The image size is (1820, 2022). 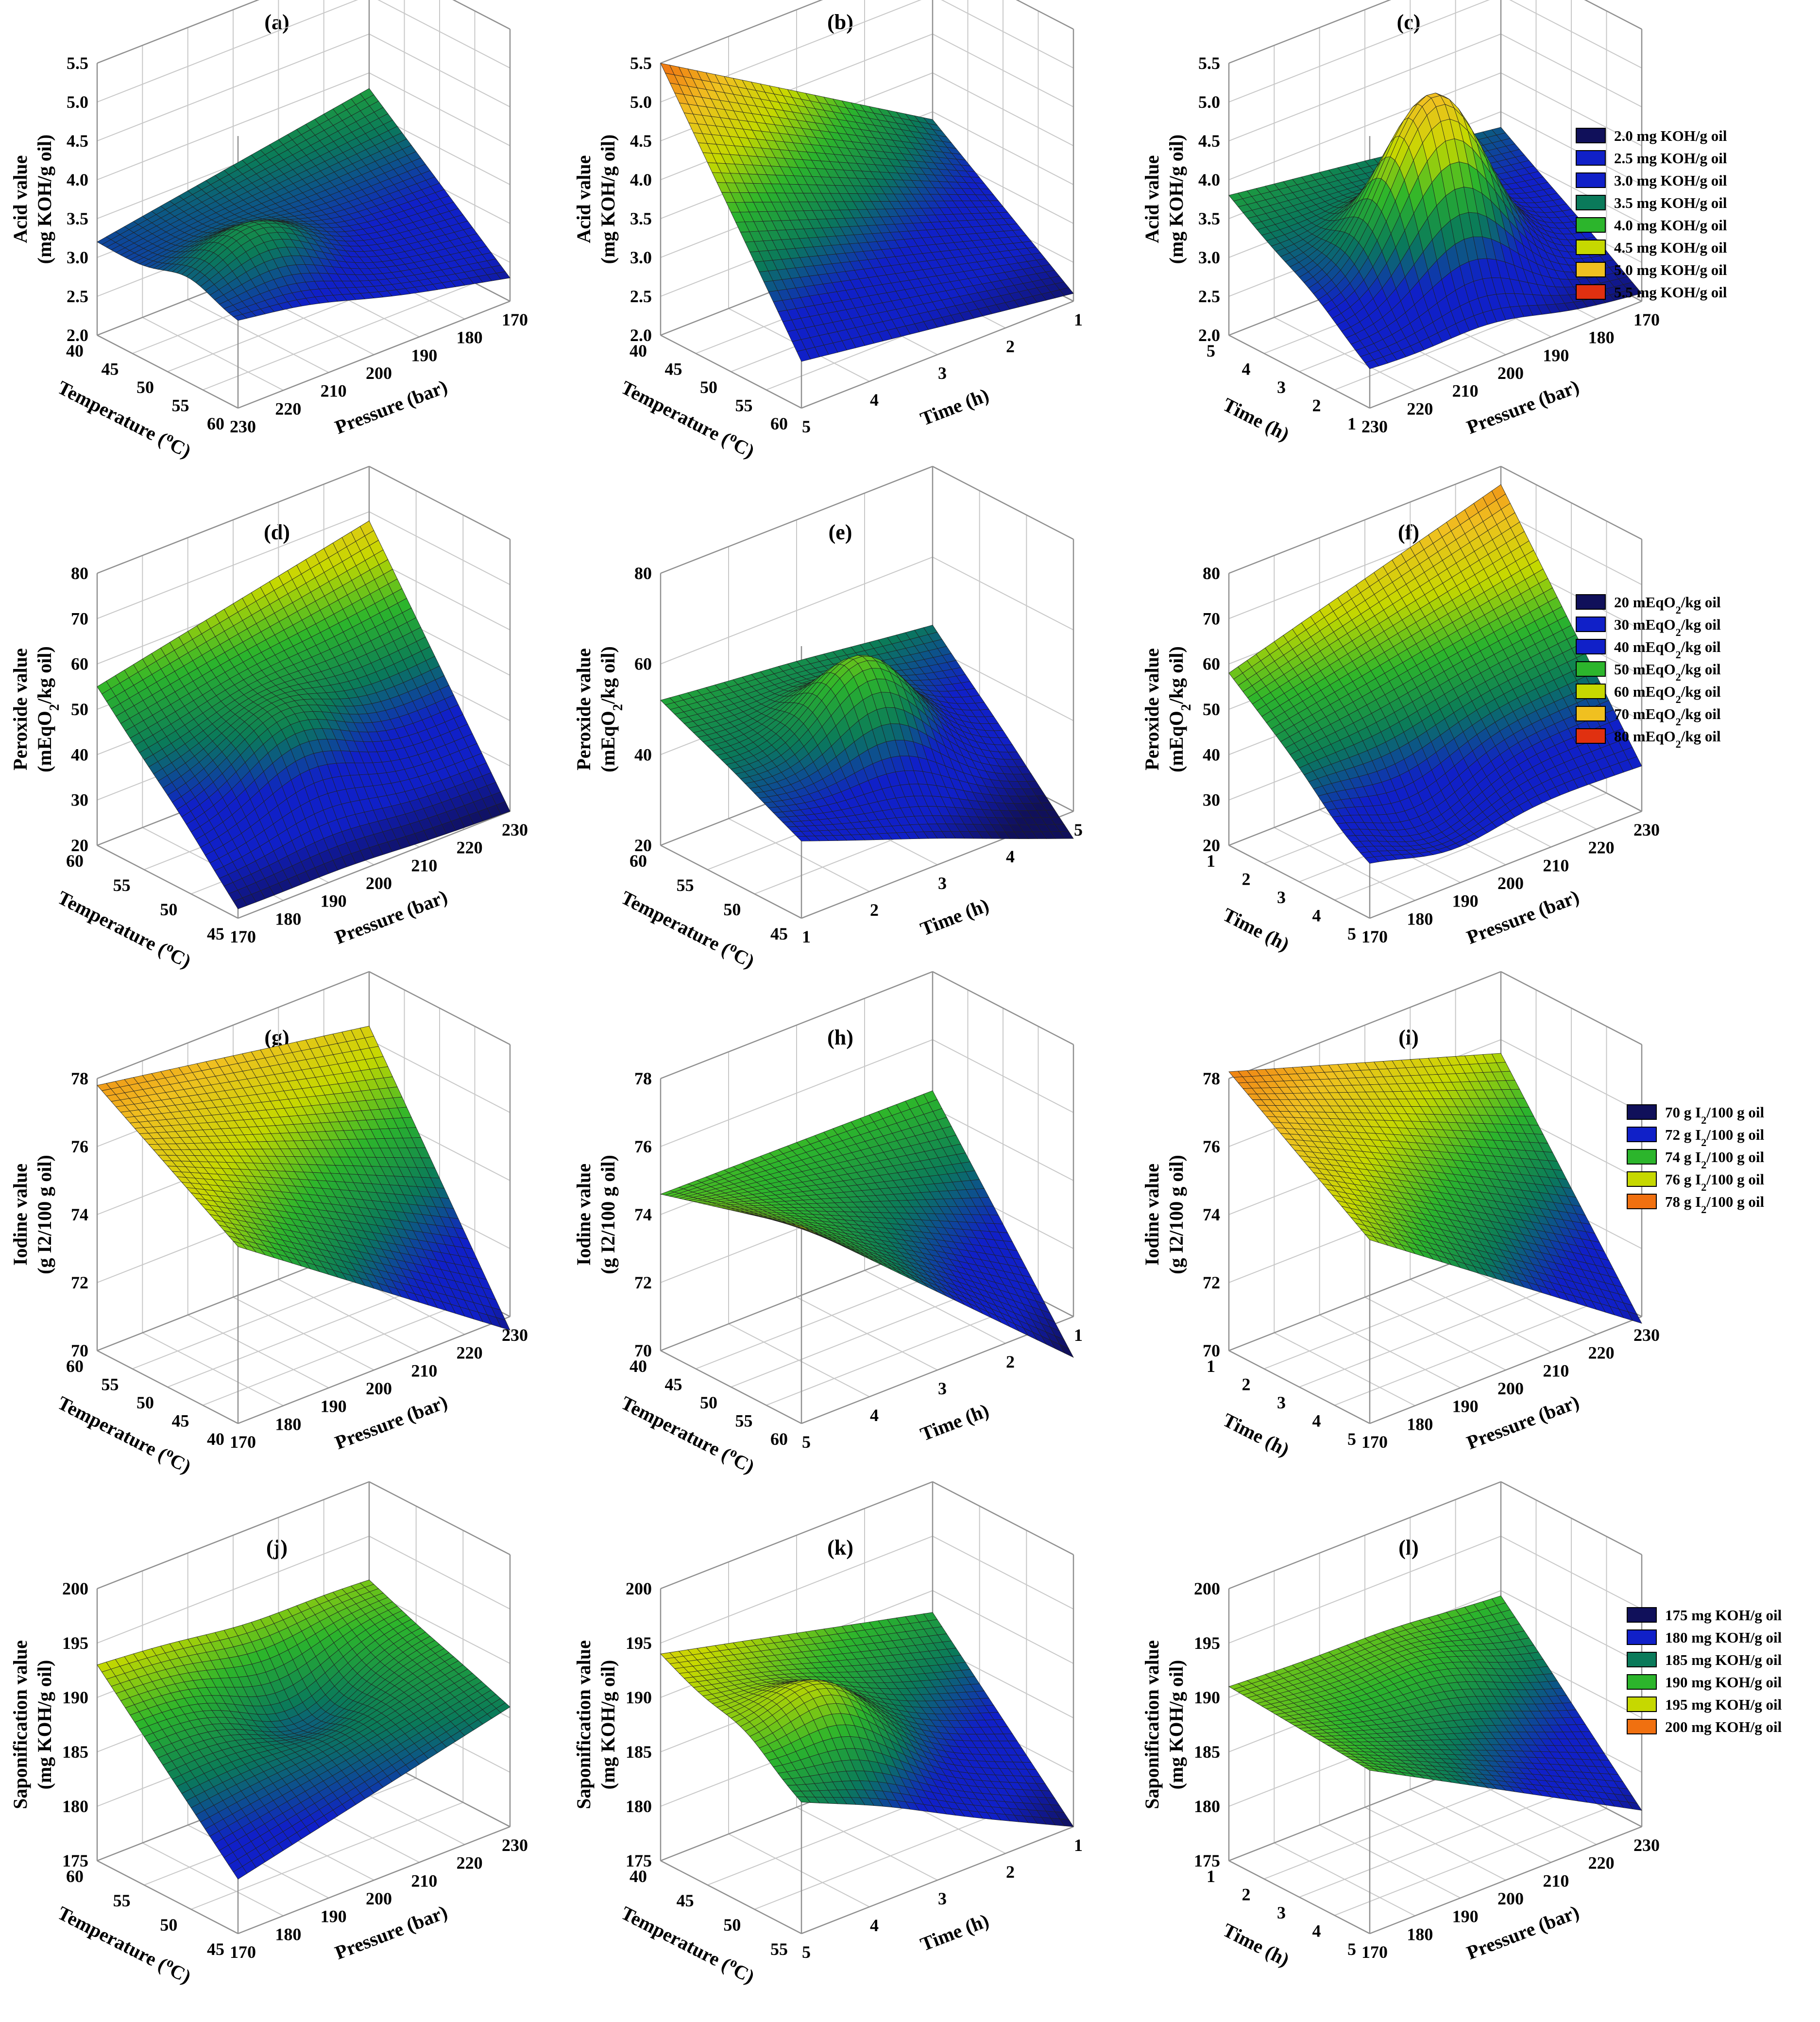 What do you see at coordinates (79, 709) in the screenshot?
I see `z-tick-label: 50` at bounding box center [79, 709].